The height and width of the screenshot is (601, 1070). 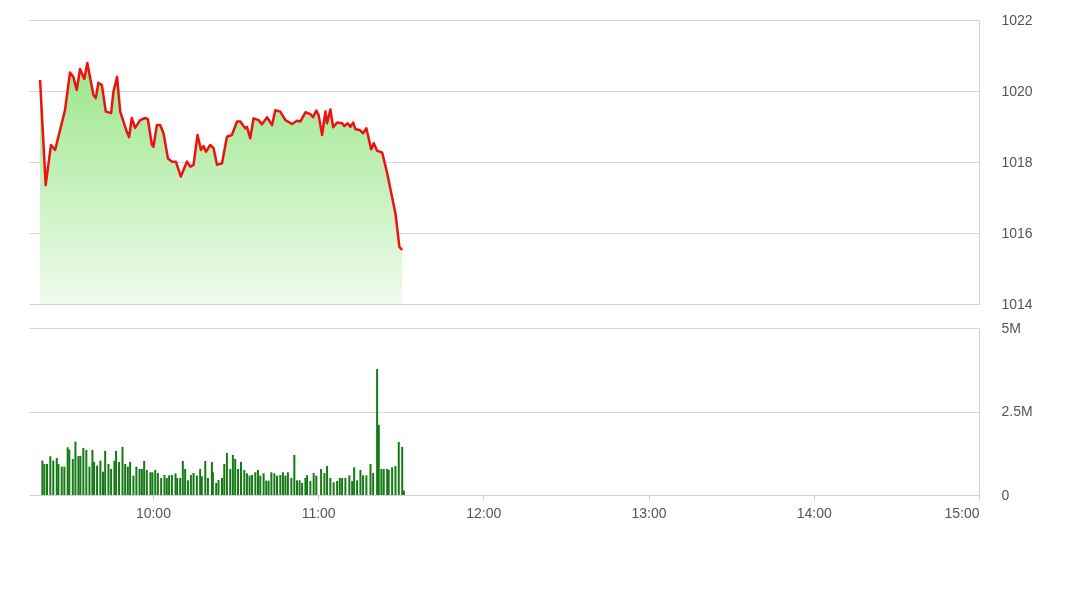 I want to click on x-tick-label: 11:00, so click(x=318, y=512).